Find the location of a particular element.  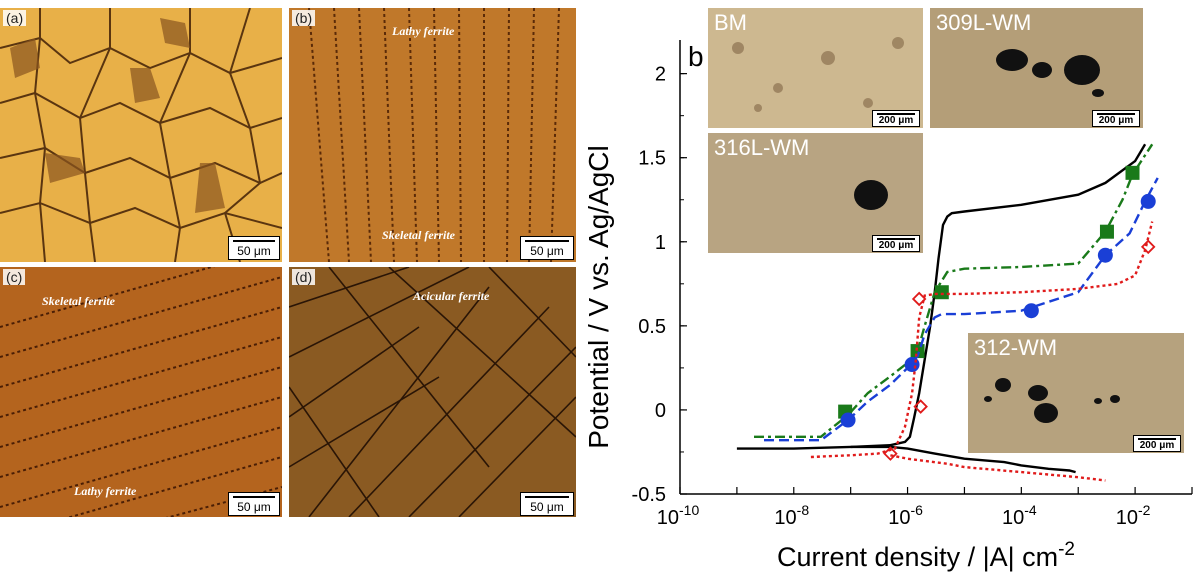

inset-316l-wm-scale: 200 μm is located at coordinates (896, 243).